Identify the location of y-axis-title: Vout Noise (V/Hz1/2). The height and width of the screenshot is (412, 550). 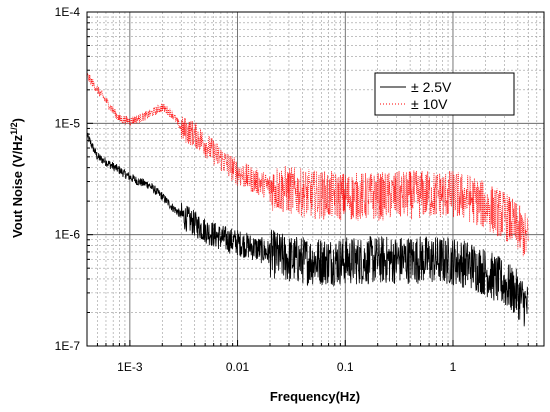
(17, 178).